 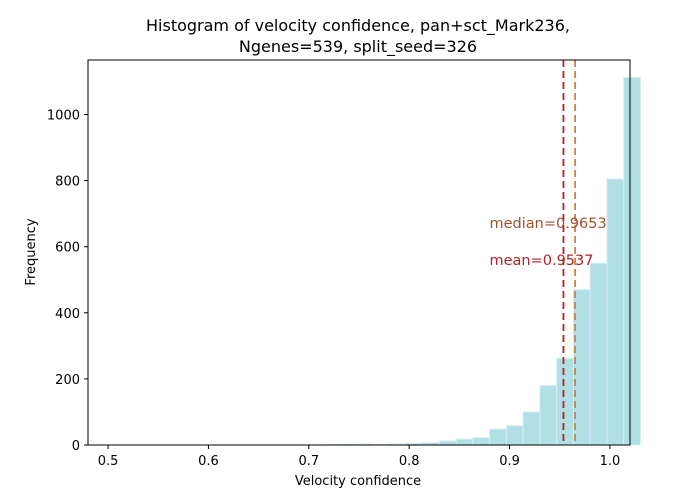 What do you see at coordinates (67, 248) in the screenshot?
I see `y-tick-label: 600` at bounding box center [67, 248].